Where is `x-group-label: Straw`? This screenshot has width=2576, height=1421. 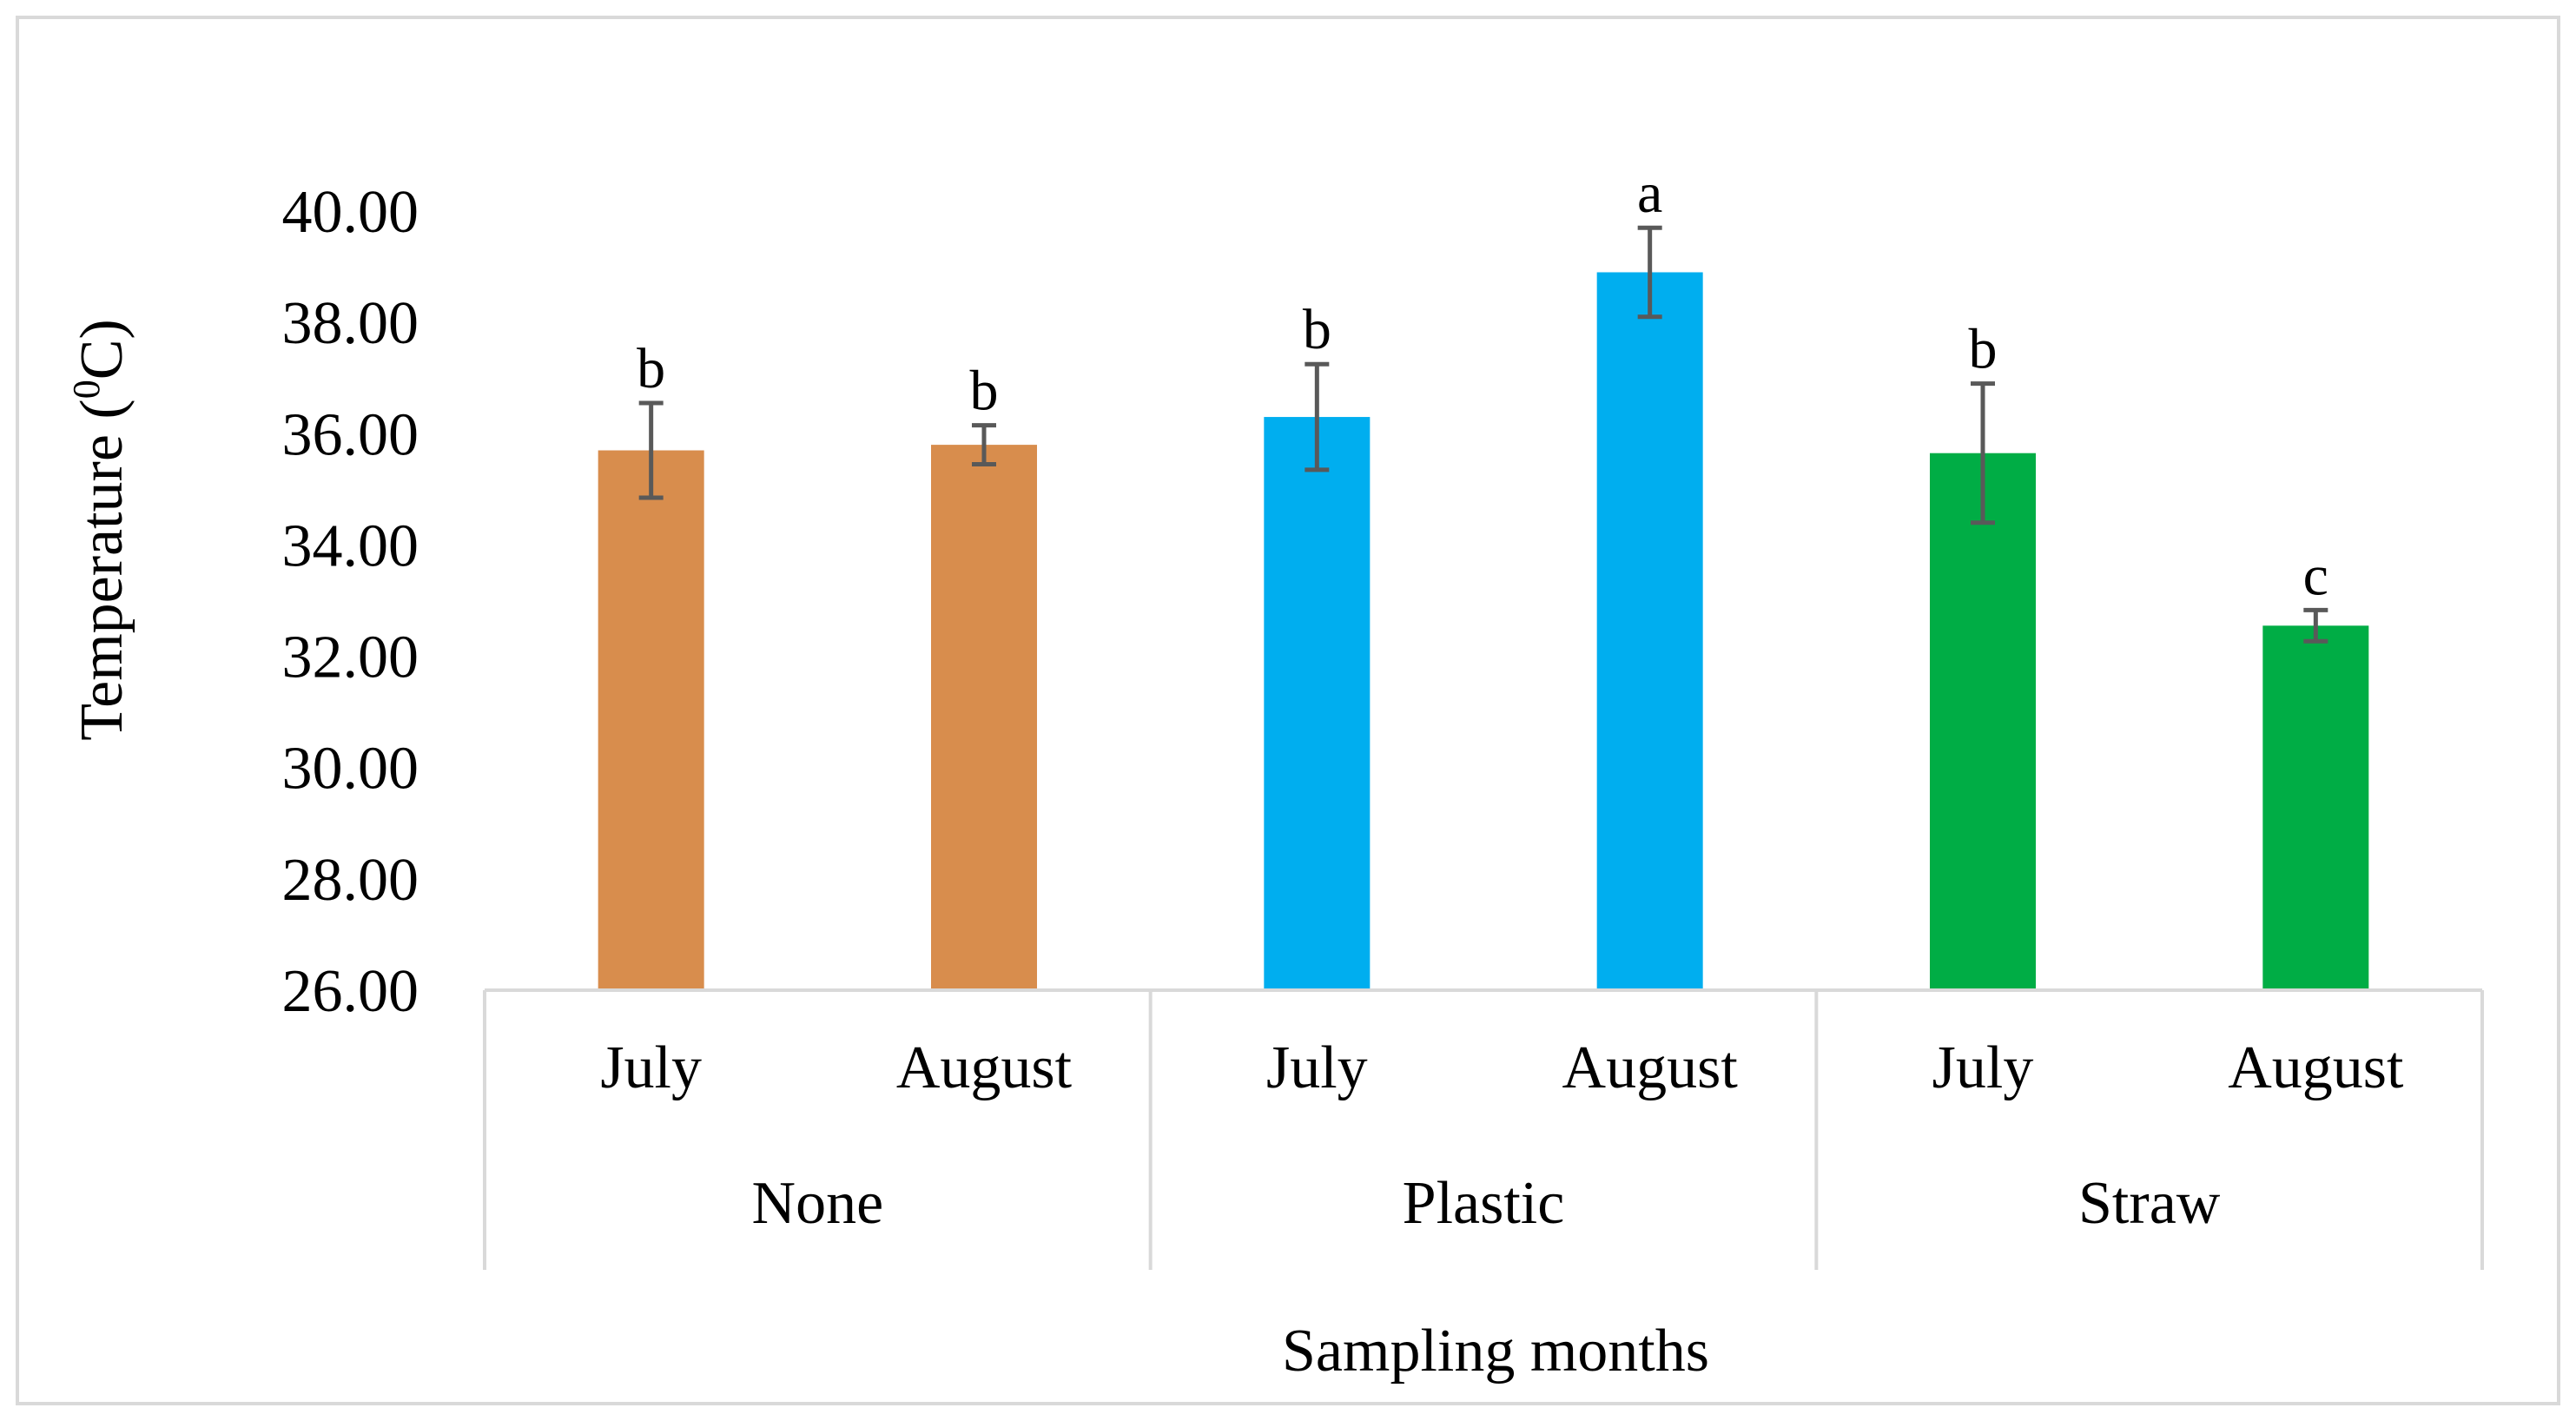
x-group-label: Straw is located at coordinates (2149, 1203).